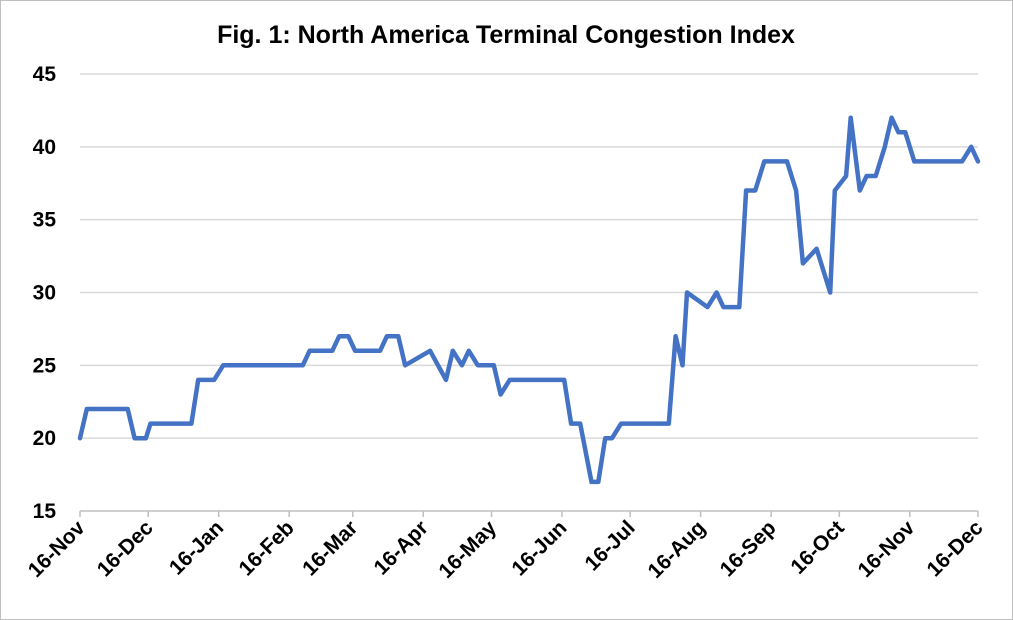 This screenshot has width=1013, height=620. I want to click on y-tick-label: 45, so click(45, 74).